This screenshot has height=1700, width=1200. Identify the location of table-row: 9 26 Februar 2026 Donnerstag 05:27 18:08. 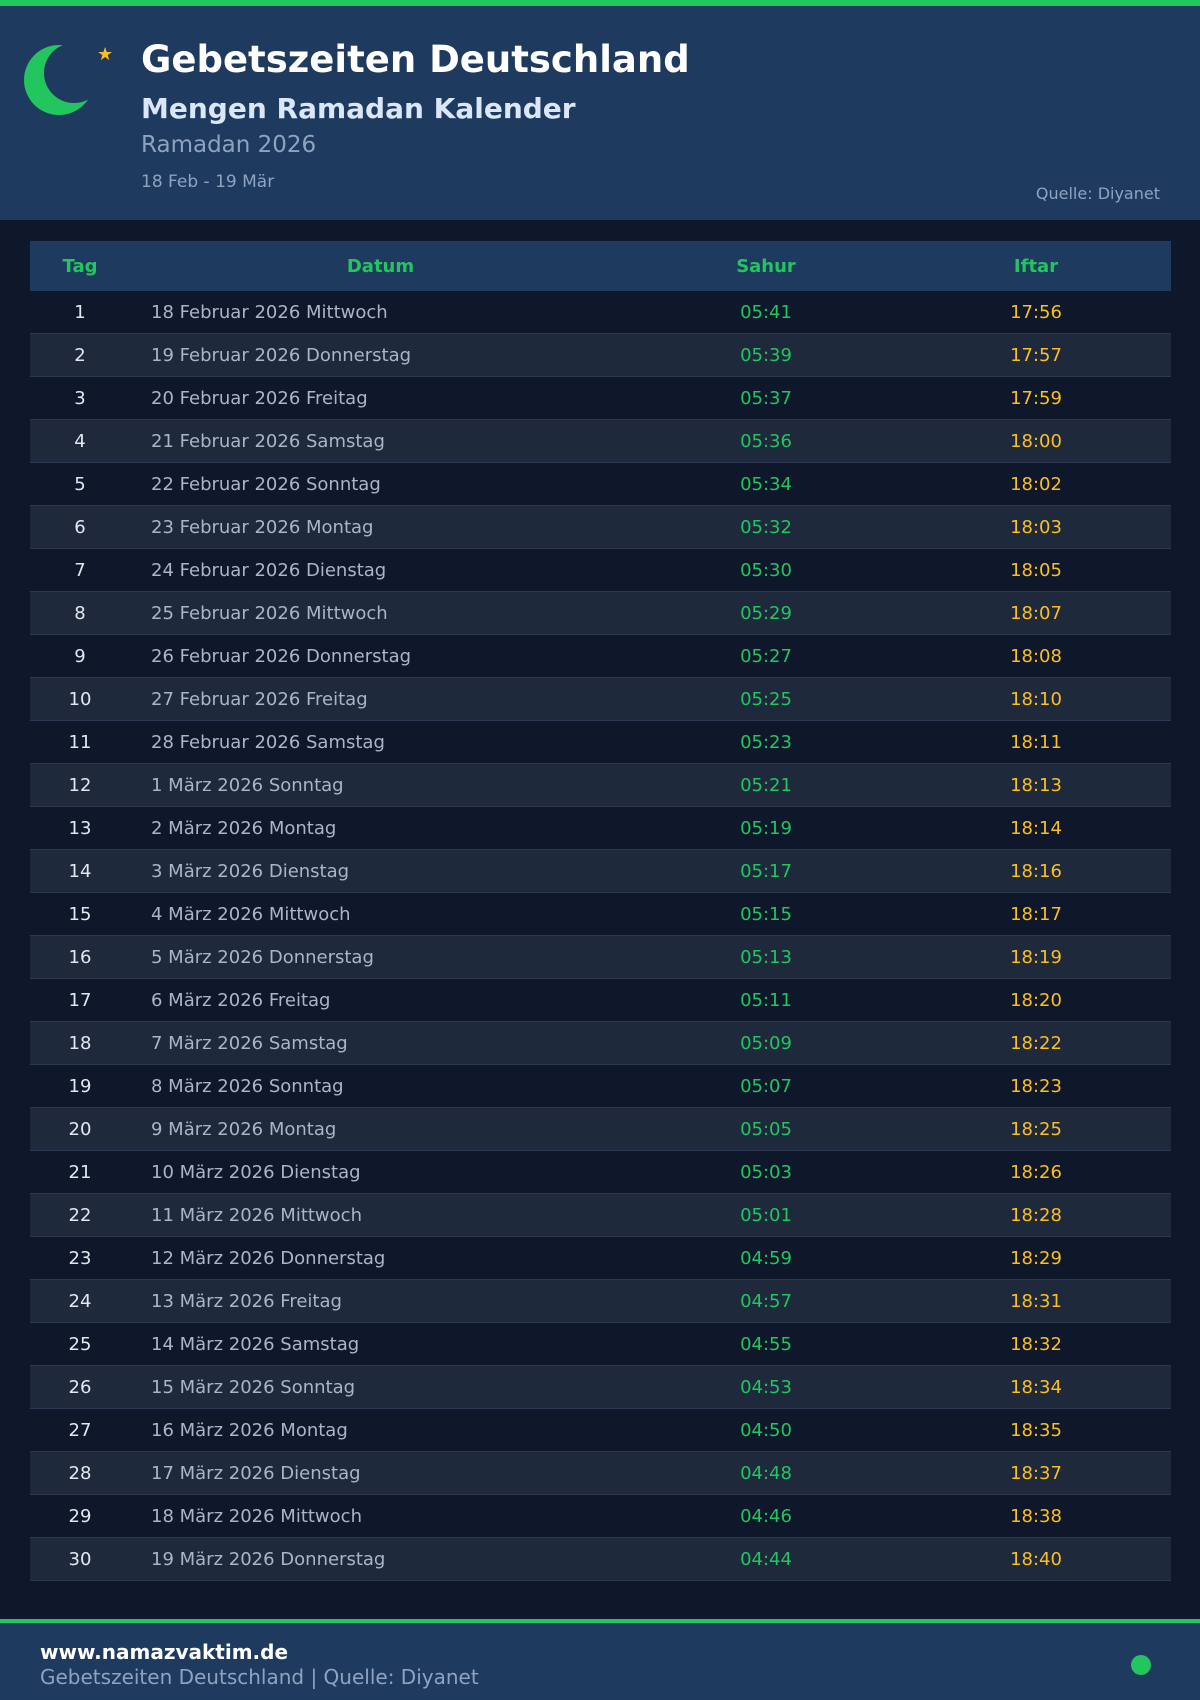
(600, 656).